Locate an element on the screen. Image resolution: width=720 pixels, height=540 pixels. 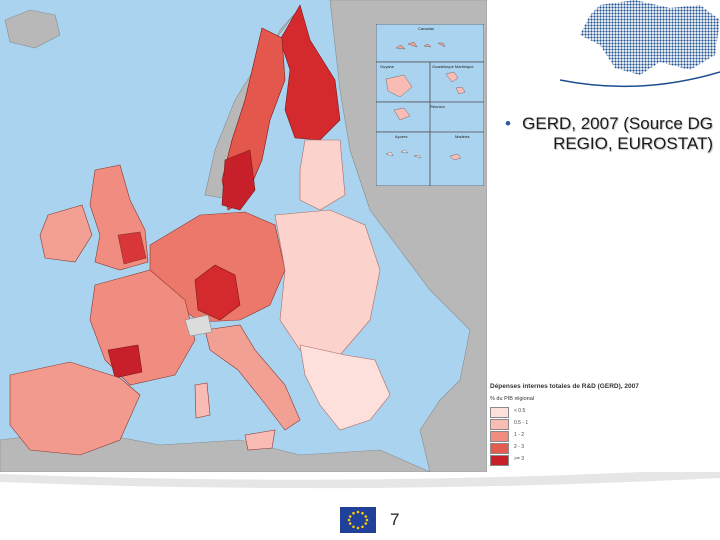
inset-label-guyane: Guyane is located at coordinates (387, 66).